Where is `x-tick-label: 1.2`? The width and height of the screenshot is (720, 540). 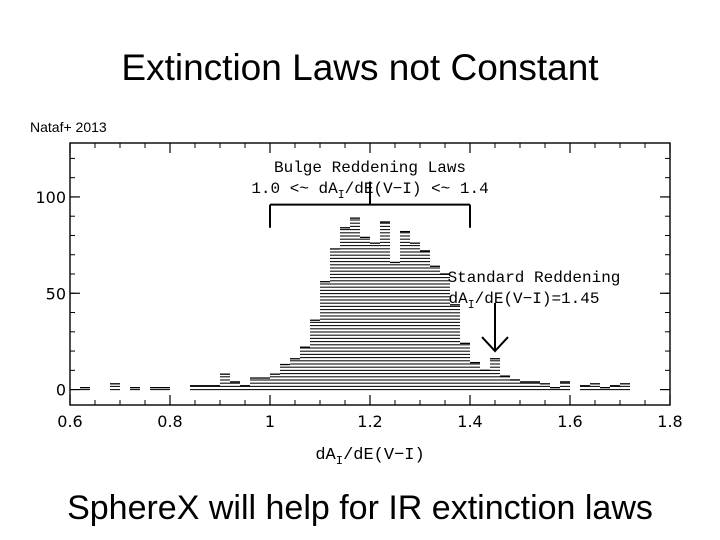 x-tick-label: 1.2 is located at coordinates (369, 421).